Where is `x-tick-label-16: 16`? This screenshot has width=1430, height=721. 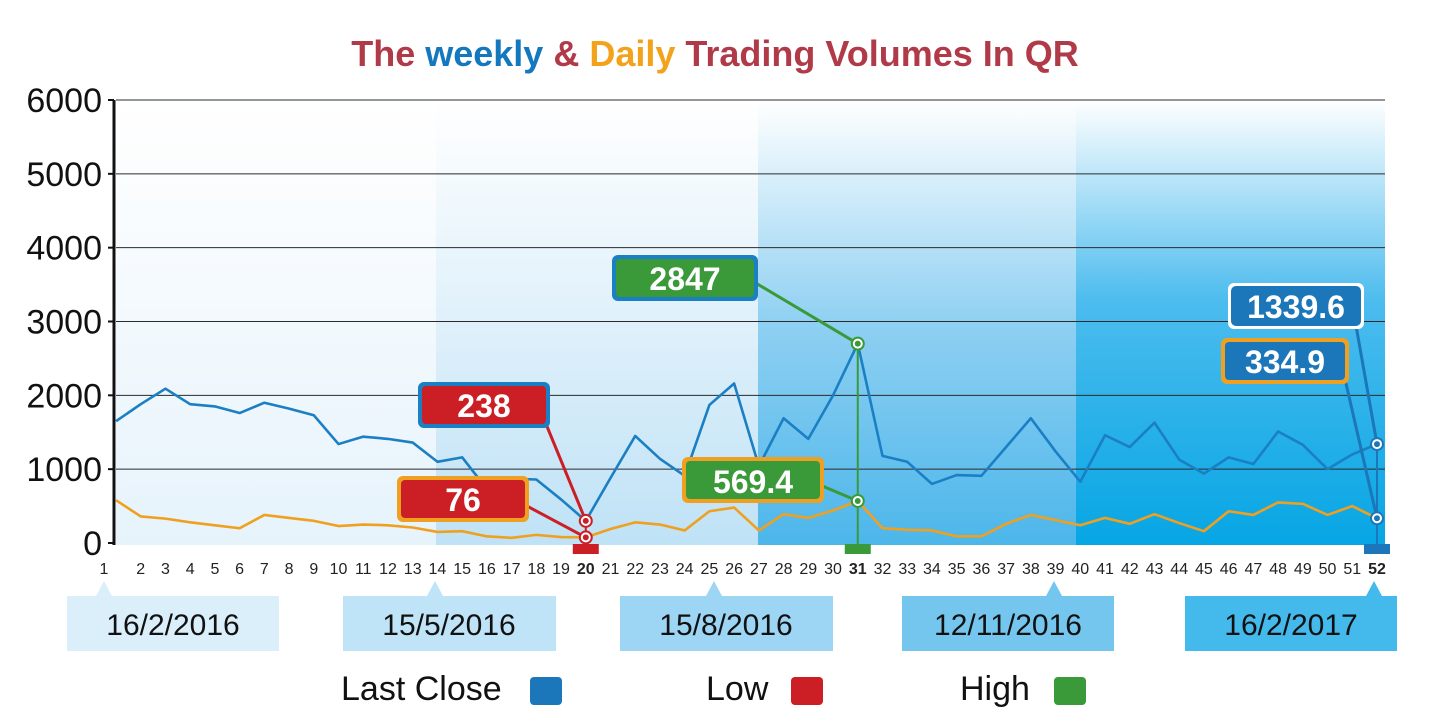
x-tick-label-16: 16 is located at coordinates (487, 569).